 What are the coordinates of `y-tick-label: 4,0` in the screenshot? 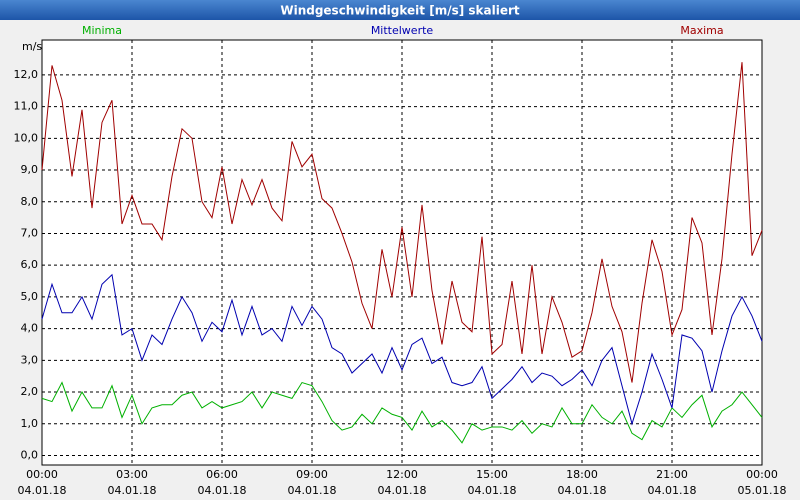 It's located at (30, 328).